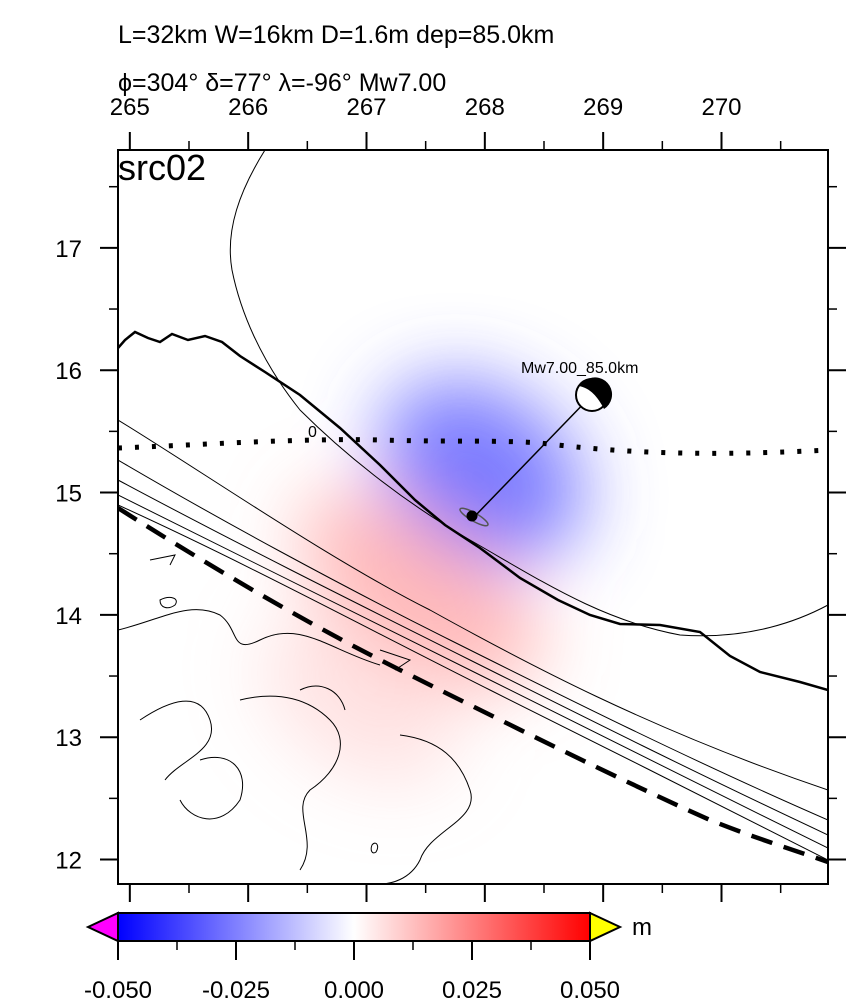 This screenshot has width=852, height=1002. Describe the element at coordinates (603, 107) in the screenshot. I see `x-tick-label: 269` at that location.